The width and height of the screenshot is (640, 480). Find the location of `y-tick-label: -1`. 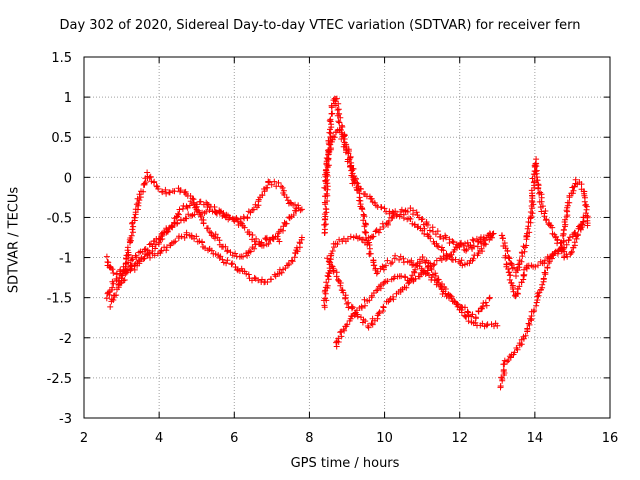

y-tick-label: -1 is located at coordinates (65, 259).